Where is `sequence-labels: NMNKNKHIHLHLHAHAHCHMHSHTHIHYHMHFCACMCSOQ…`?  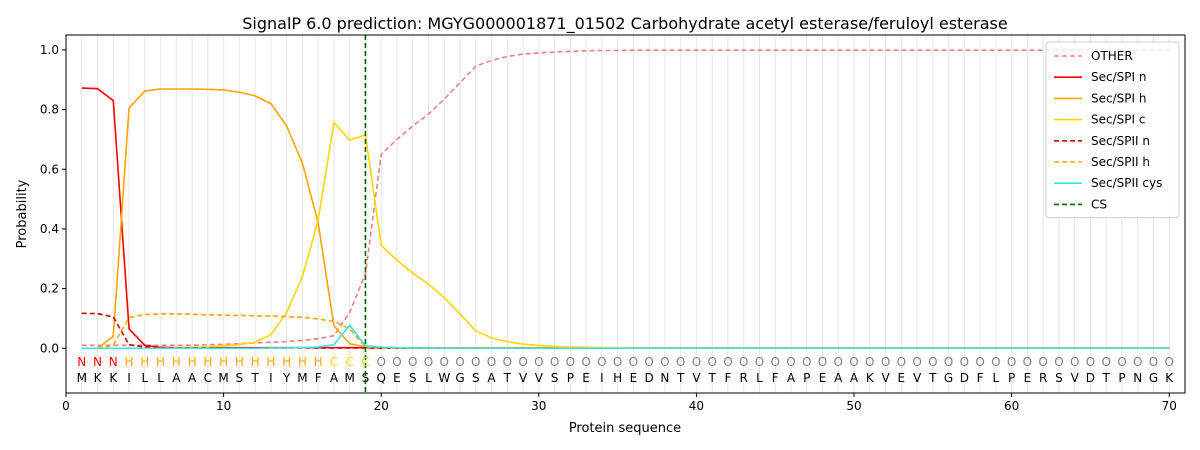 sequence-labels: NMNKNKHIHLHLHAHAHCHMHSHTHIHYHMHFCACMCSOQ… is located at coordinates (626, 370).